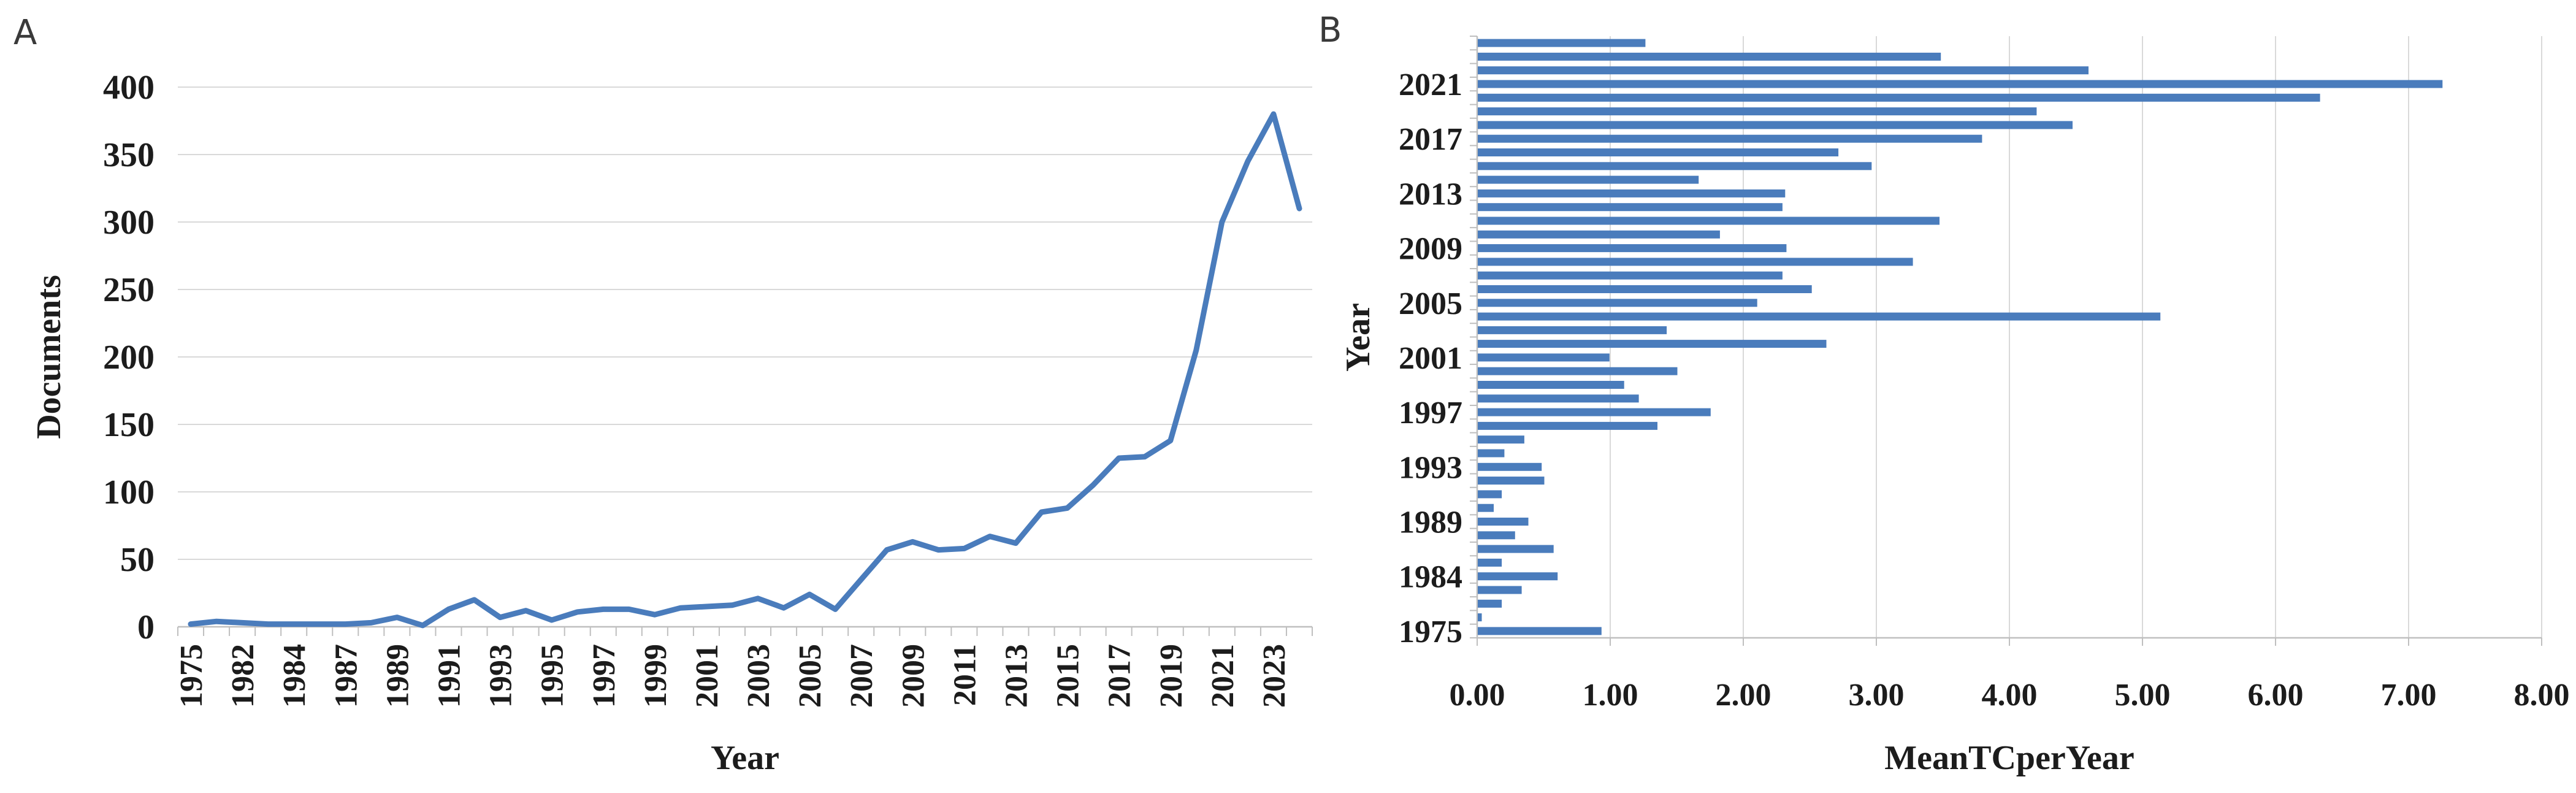 Image resolution: width=2576 pixels, height=793 pixels. Describe the element at coordinates (655, 676) in the screenshot. I see `x-axis-tick-label: 1999` at that location.